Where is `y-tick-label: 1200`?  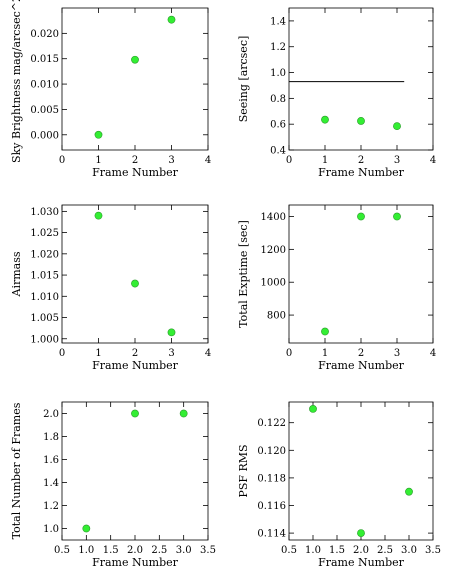
y-tick-label: 1200 is located at coordinates (273, 250).